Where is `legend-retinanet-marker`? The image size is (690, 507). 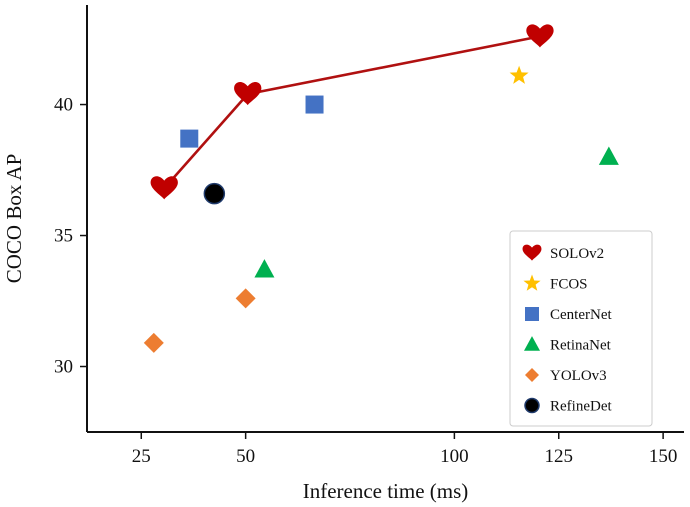 legend-retinanet-marker is located at coordinates (532, 343).